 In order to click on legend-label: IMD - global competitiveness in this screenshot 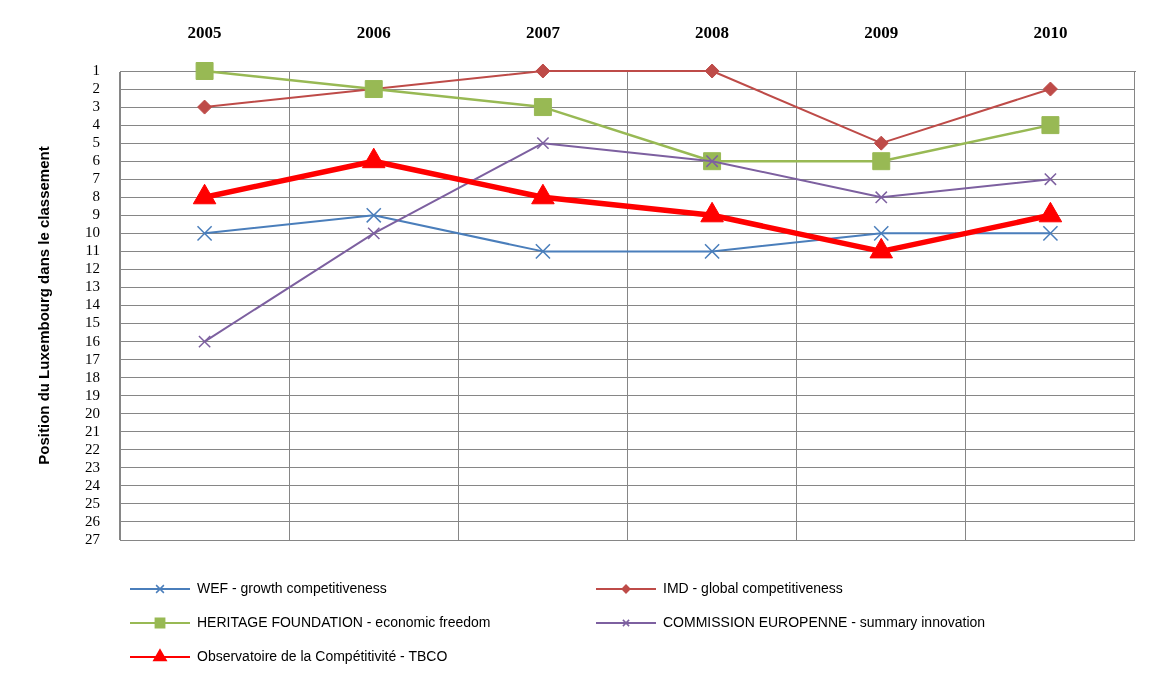, I will do `click(753, 587)`.